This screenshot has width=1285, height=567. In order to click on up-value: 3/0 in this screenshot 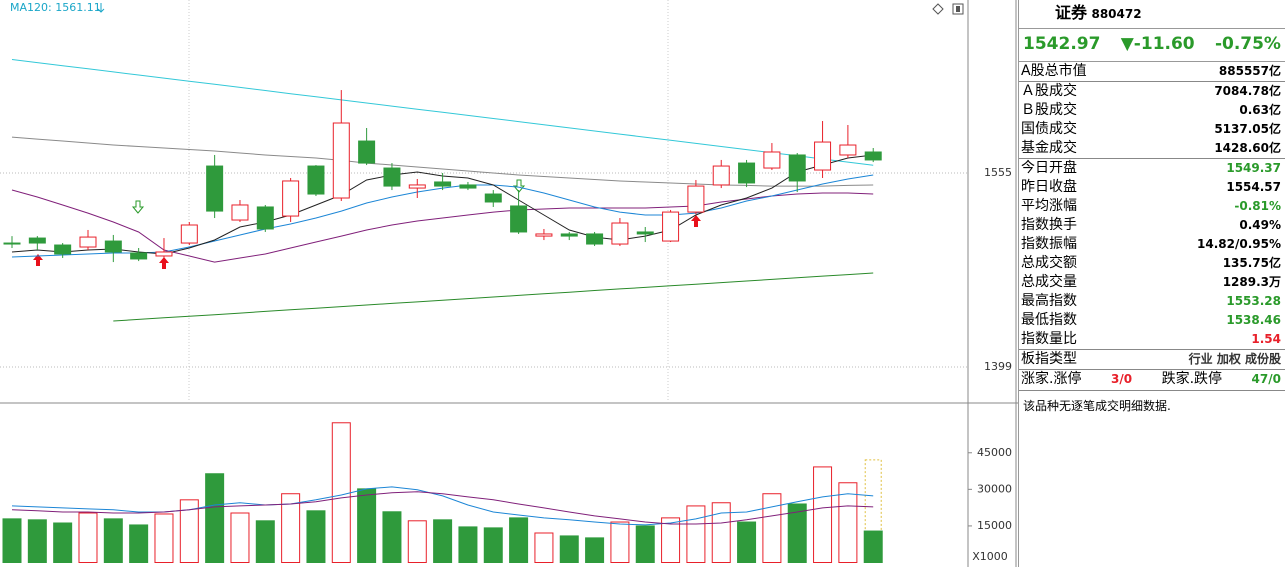, I will do `click(1121, 379)`.